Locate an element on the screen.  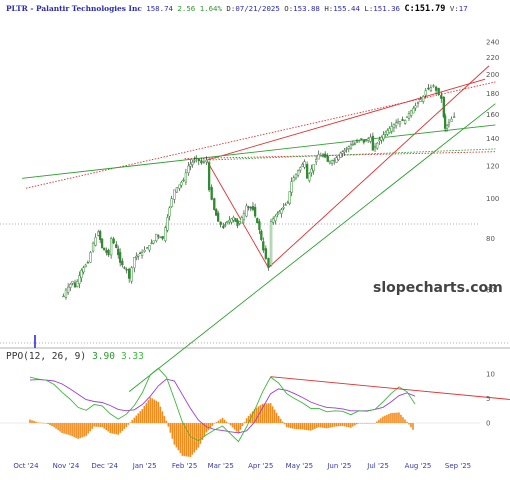
open-value: 153.88 is located at coordinates (306, 8).